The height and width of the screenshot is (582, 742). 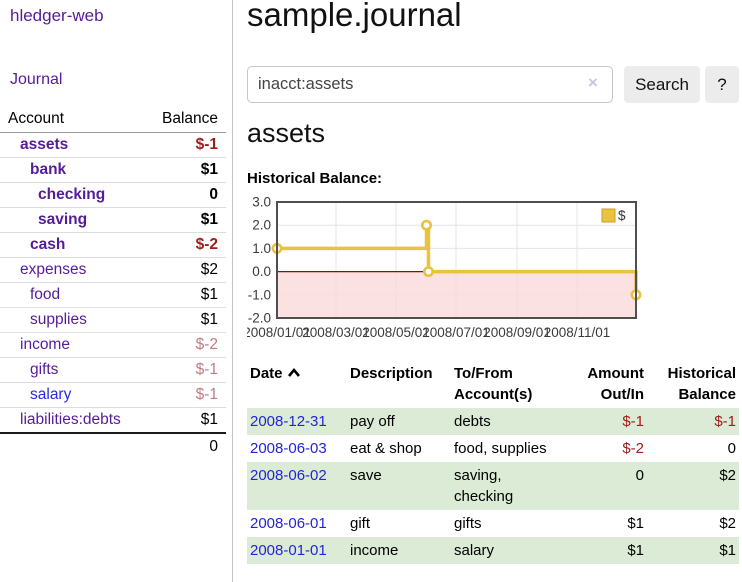 What do you see at coordinates (279, 332) in the screenshot?
I see `svg-text: 2008/01/01` at bounding box center [279, 332].